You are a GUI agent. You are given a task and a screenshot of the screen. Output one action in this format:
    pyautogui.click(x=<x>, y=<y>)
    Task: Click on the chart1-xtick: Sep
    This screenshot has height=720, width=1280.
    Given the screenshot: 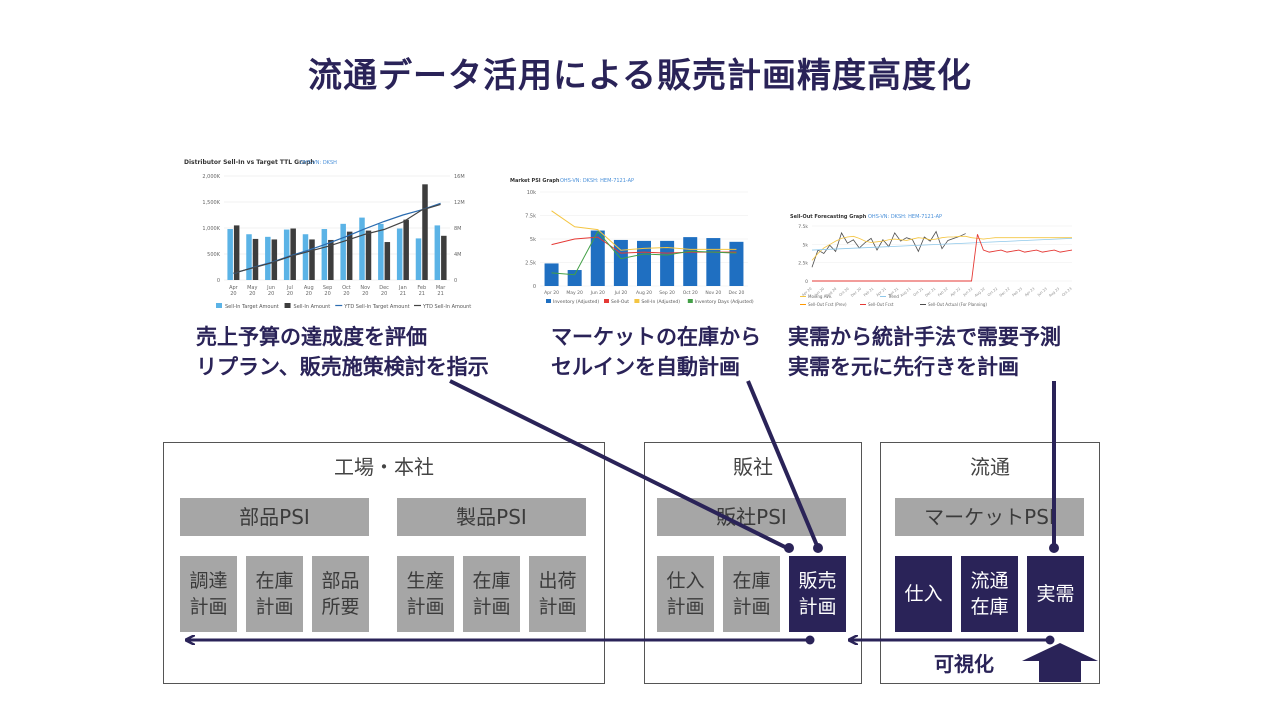 What is the action you would take?
    pyautogui.click(x=327, y=288)
    